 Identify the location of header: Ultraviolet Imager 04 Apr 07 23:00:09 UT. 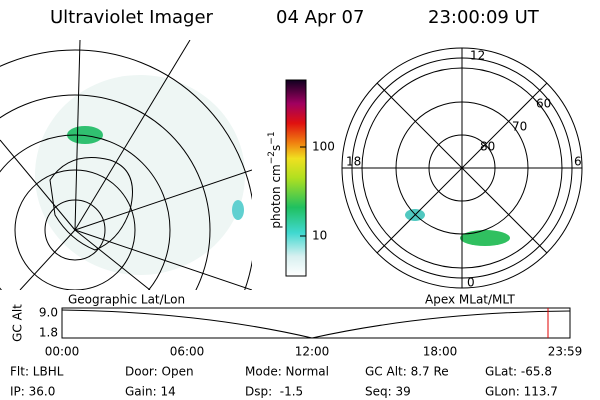
(295, 17).